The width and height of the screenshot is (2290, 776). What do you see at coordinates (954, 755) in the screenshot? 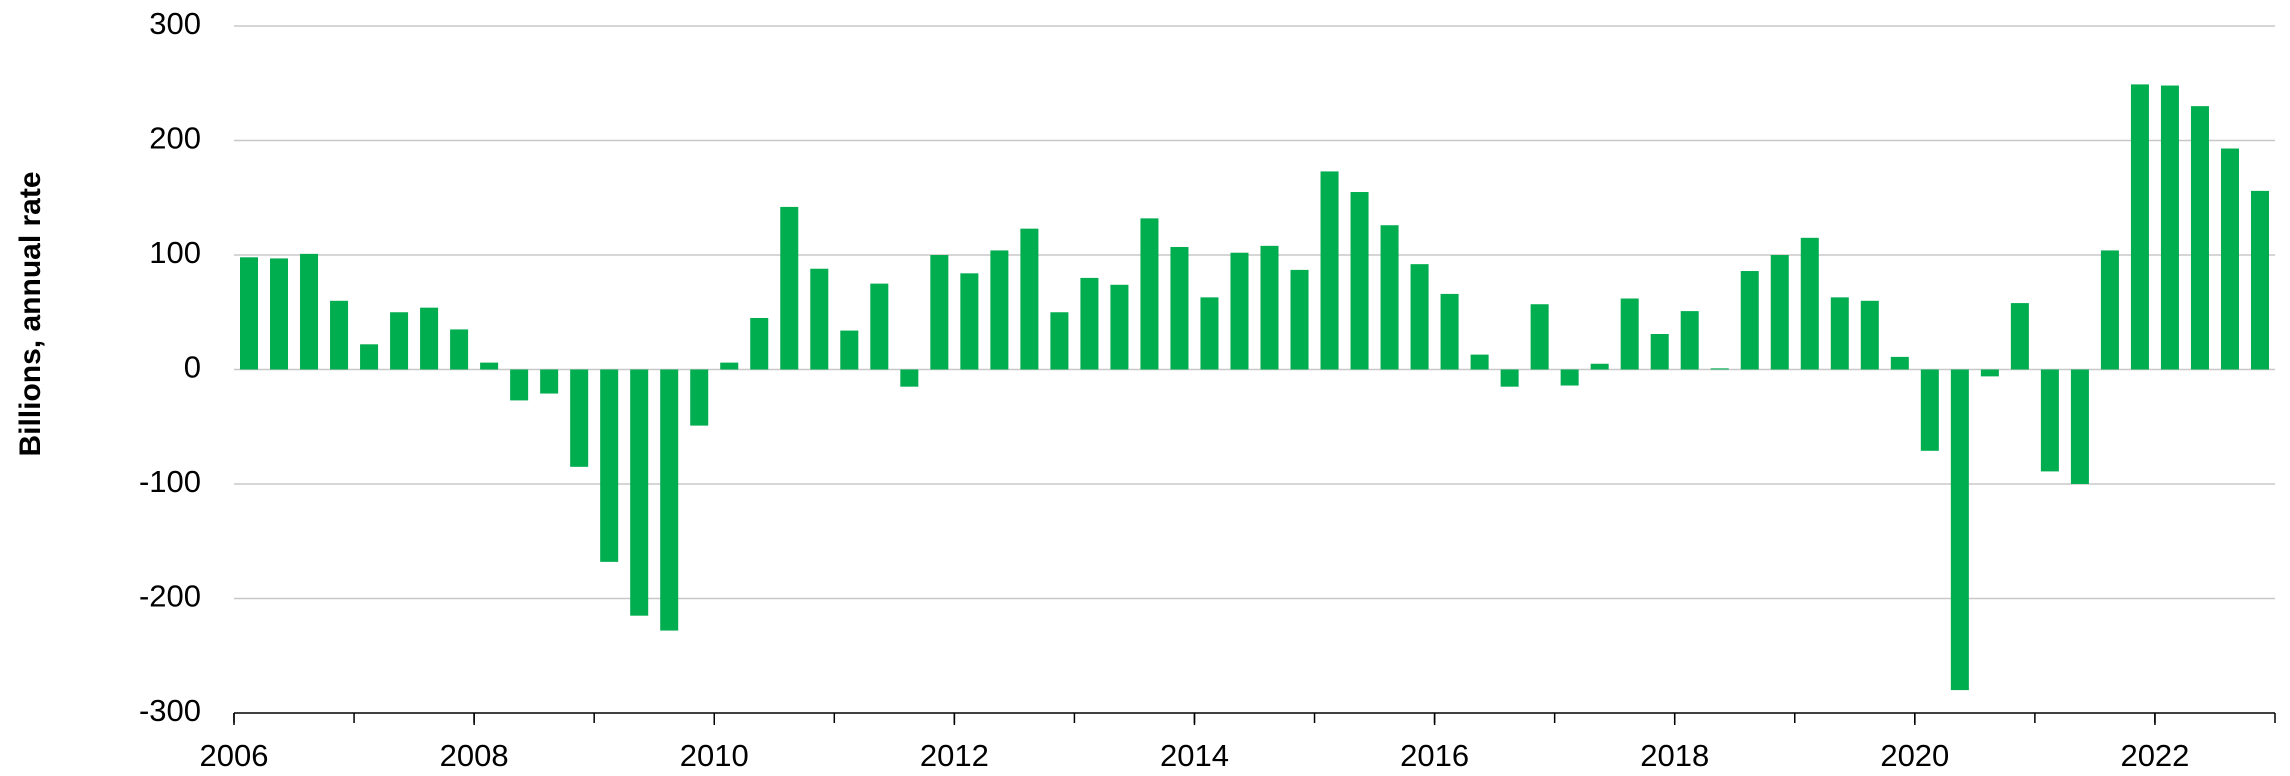
I see `x-tick-label: 2012` at bounding box center [954, 755].